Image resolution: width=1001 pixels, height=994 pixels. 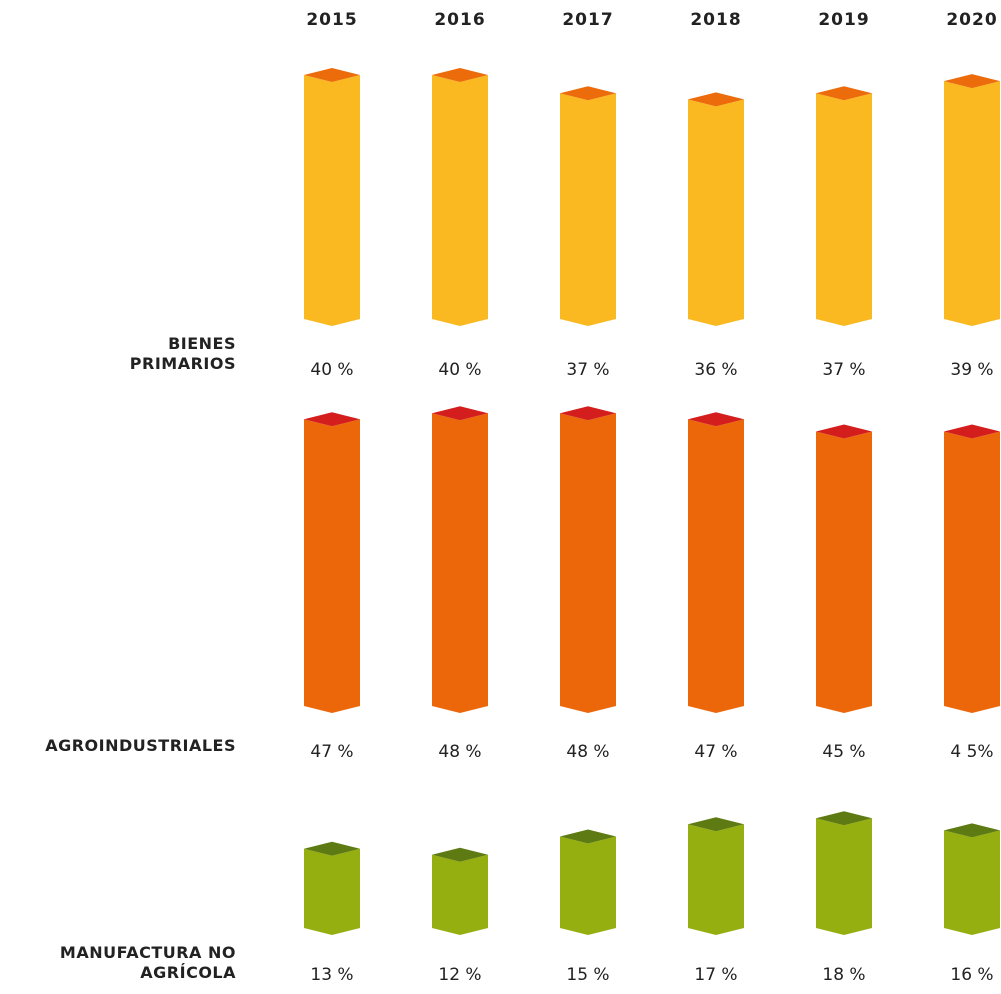 What do you see at coordinates (147, 962) in the screenshot?
I see `series-name: MANUFACTURA NO AGRÍCOLA` at bounding box center [147, 962].